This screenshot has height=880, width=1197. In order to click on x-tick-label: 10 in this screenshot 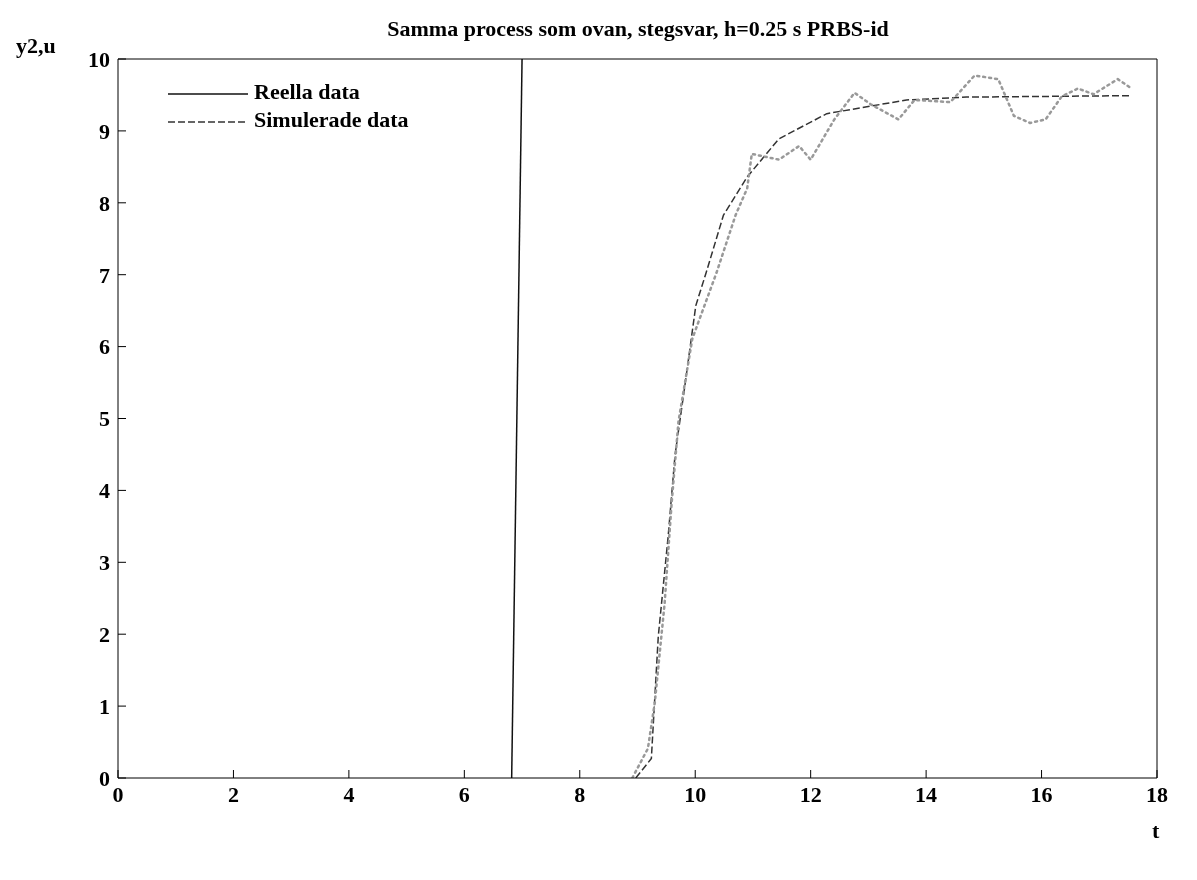, I will do `click(695, 794)`.